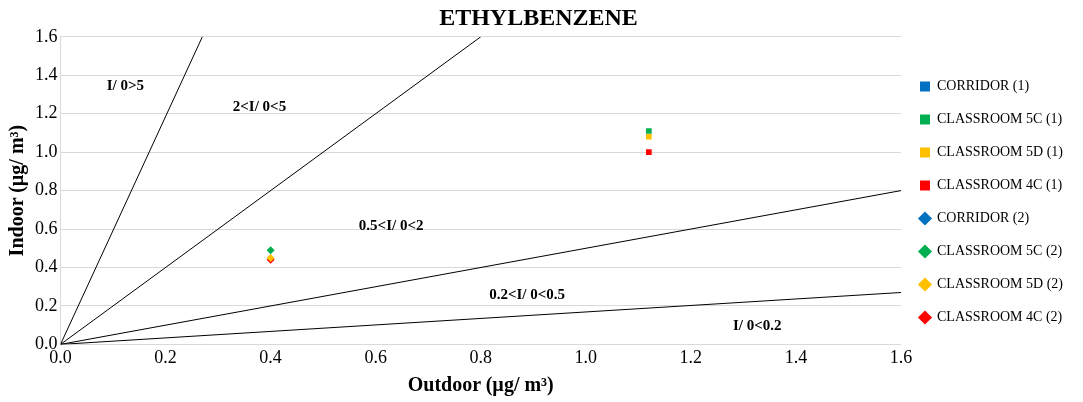 The height and width of the screenshot is (402, 1083). I want to click on annotation: 0.5<I/ 0<2, so click(391, 224).